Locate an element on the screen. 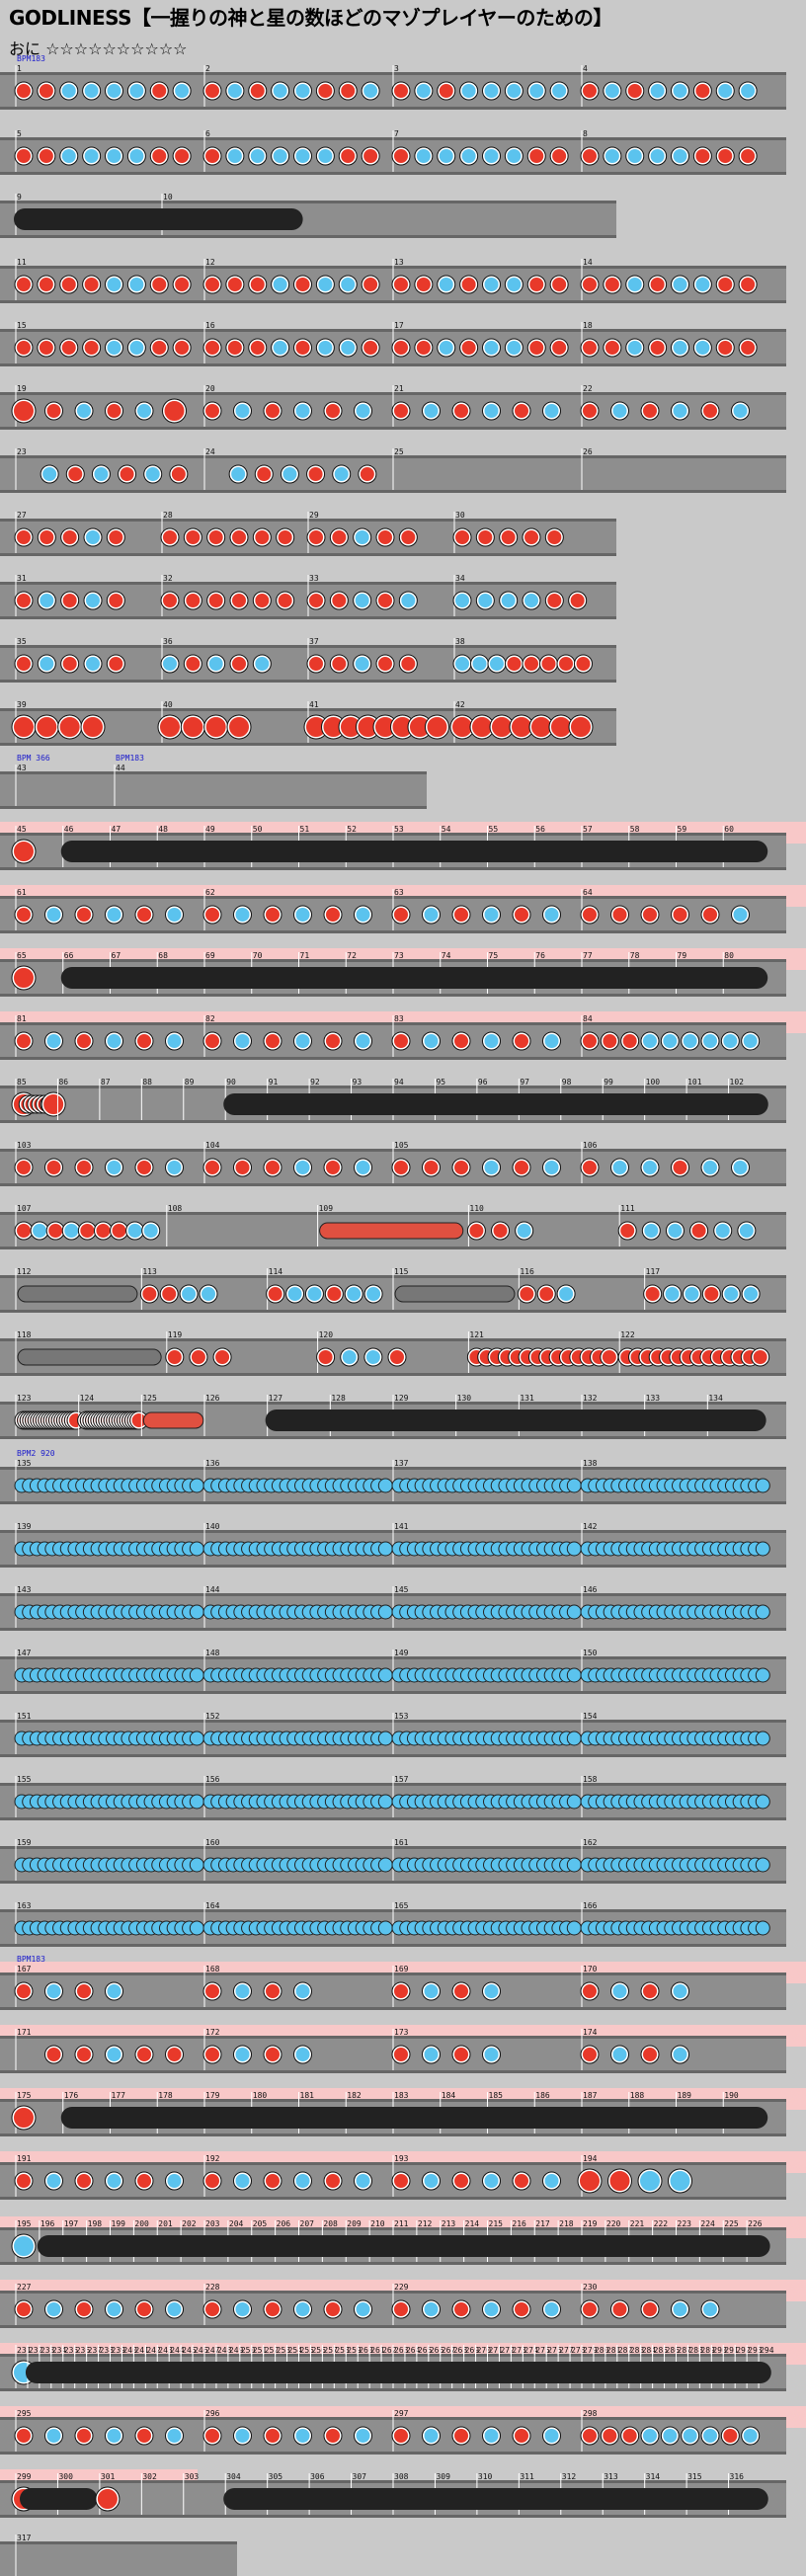 This screenshot has height=2576, width=806. bar-number: 119 is located at coordinates (176, 1334).